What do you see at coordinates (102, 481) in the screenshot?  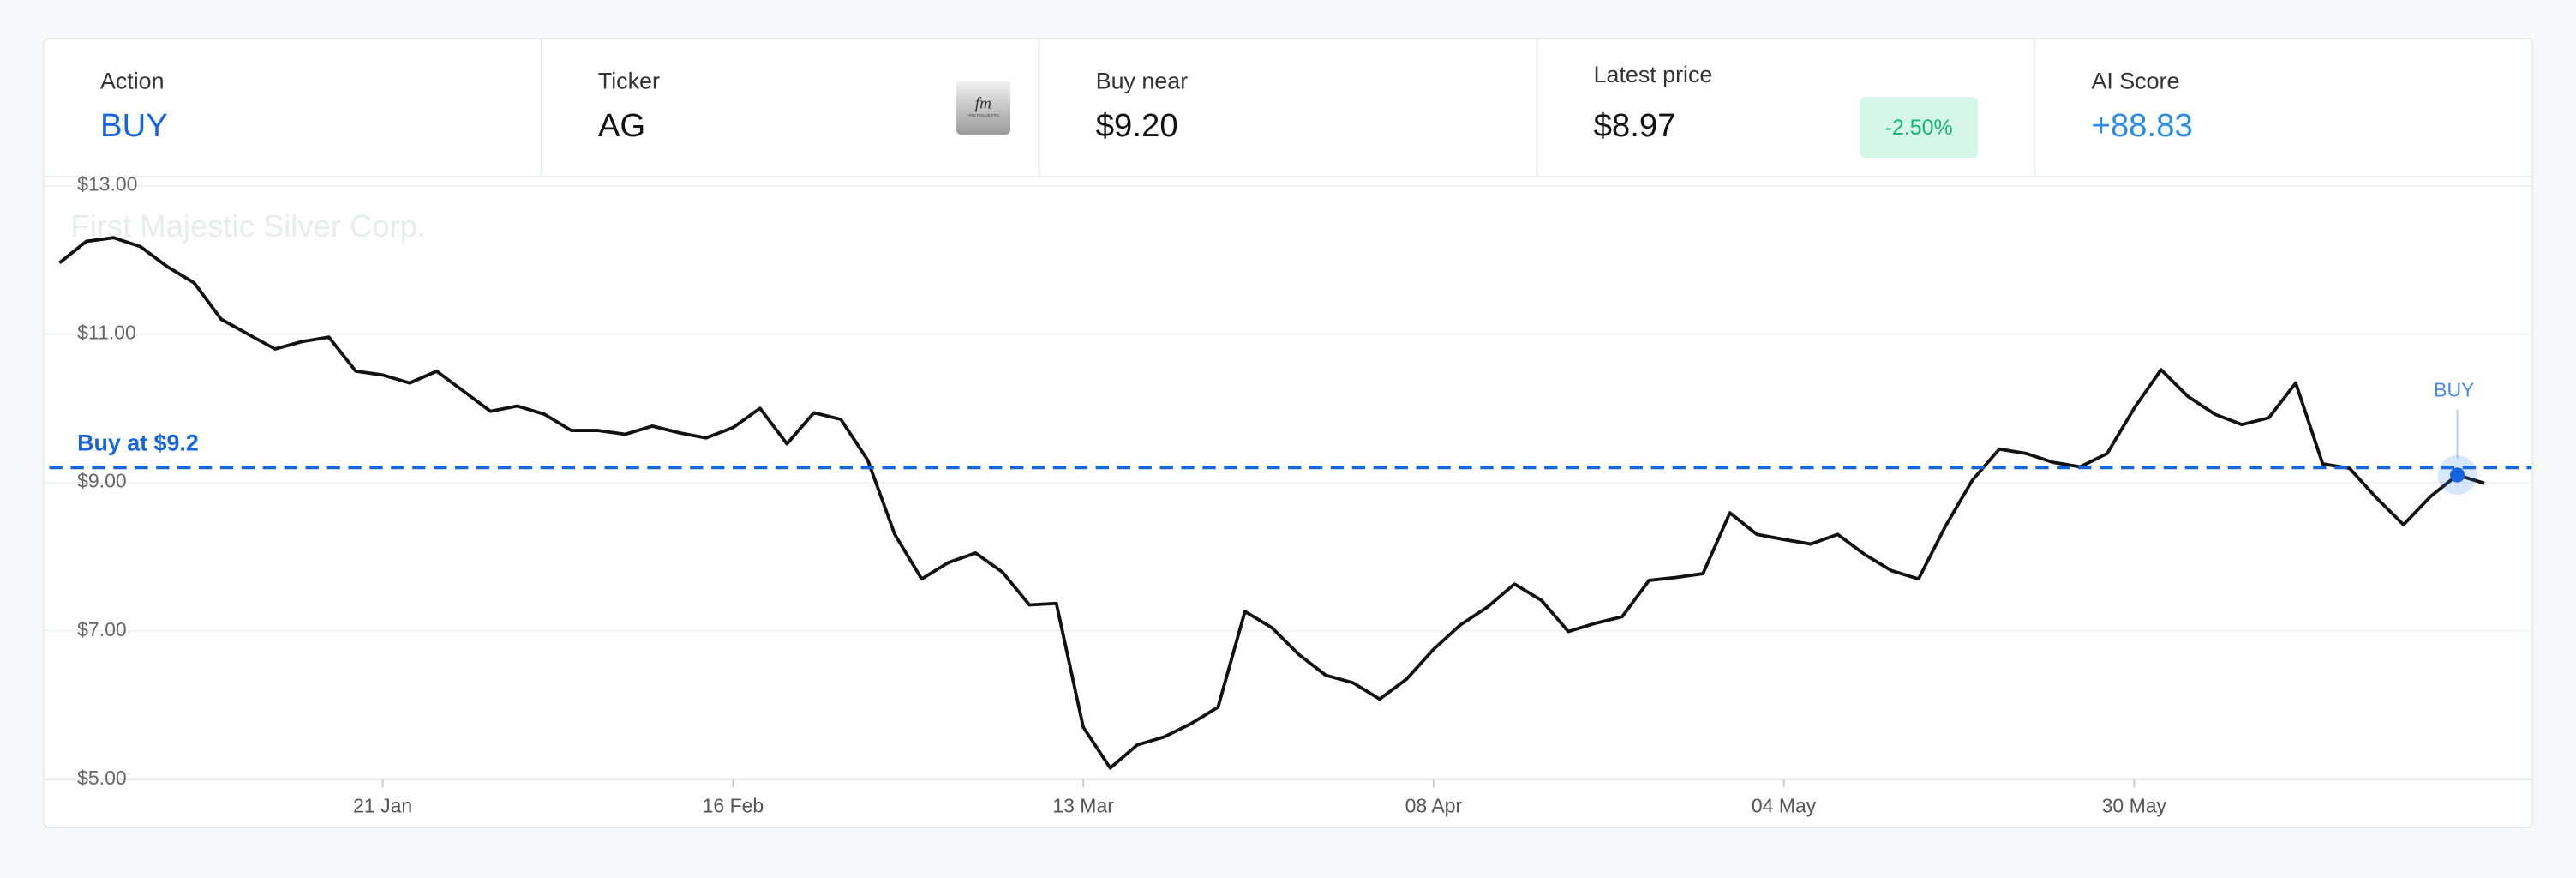 I see `y-tick-label: $9.00` at bounding box center [102, 481].